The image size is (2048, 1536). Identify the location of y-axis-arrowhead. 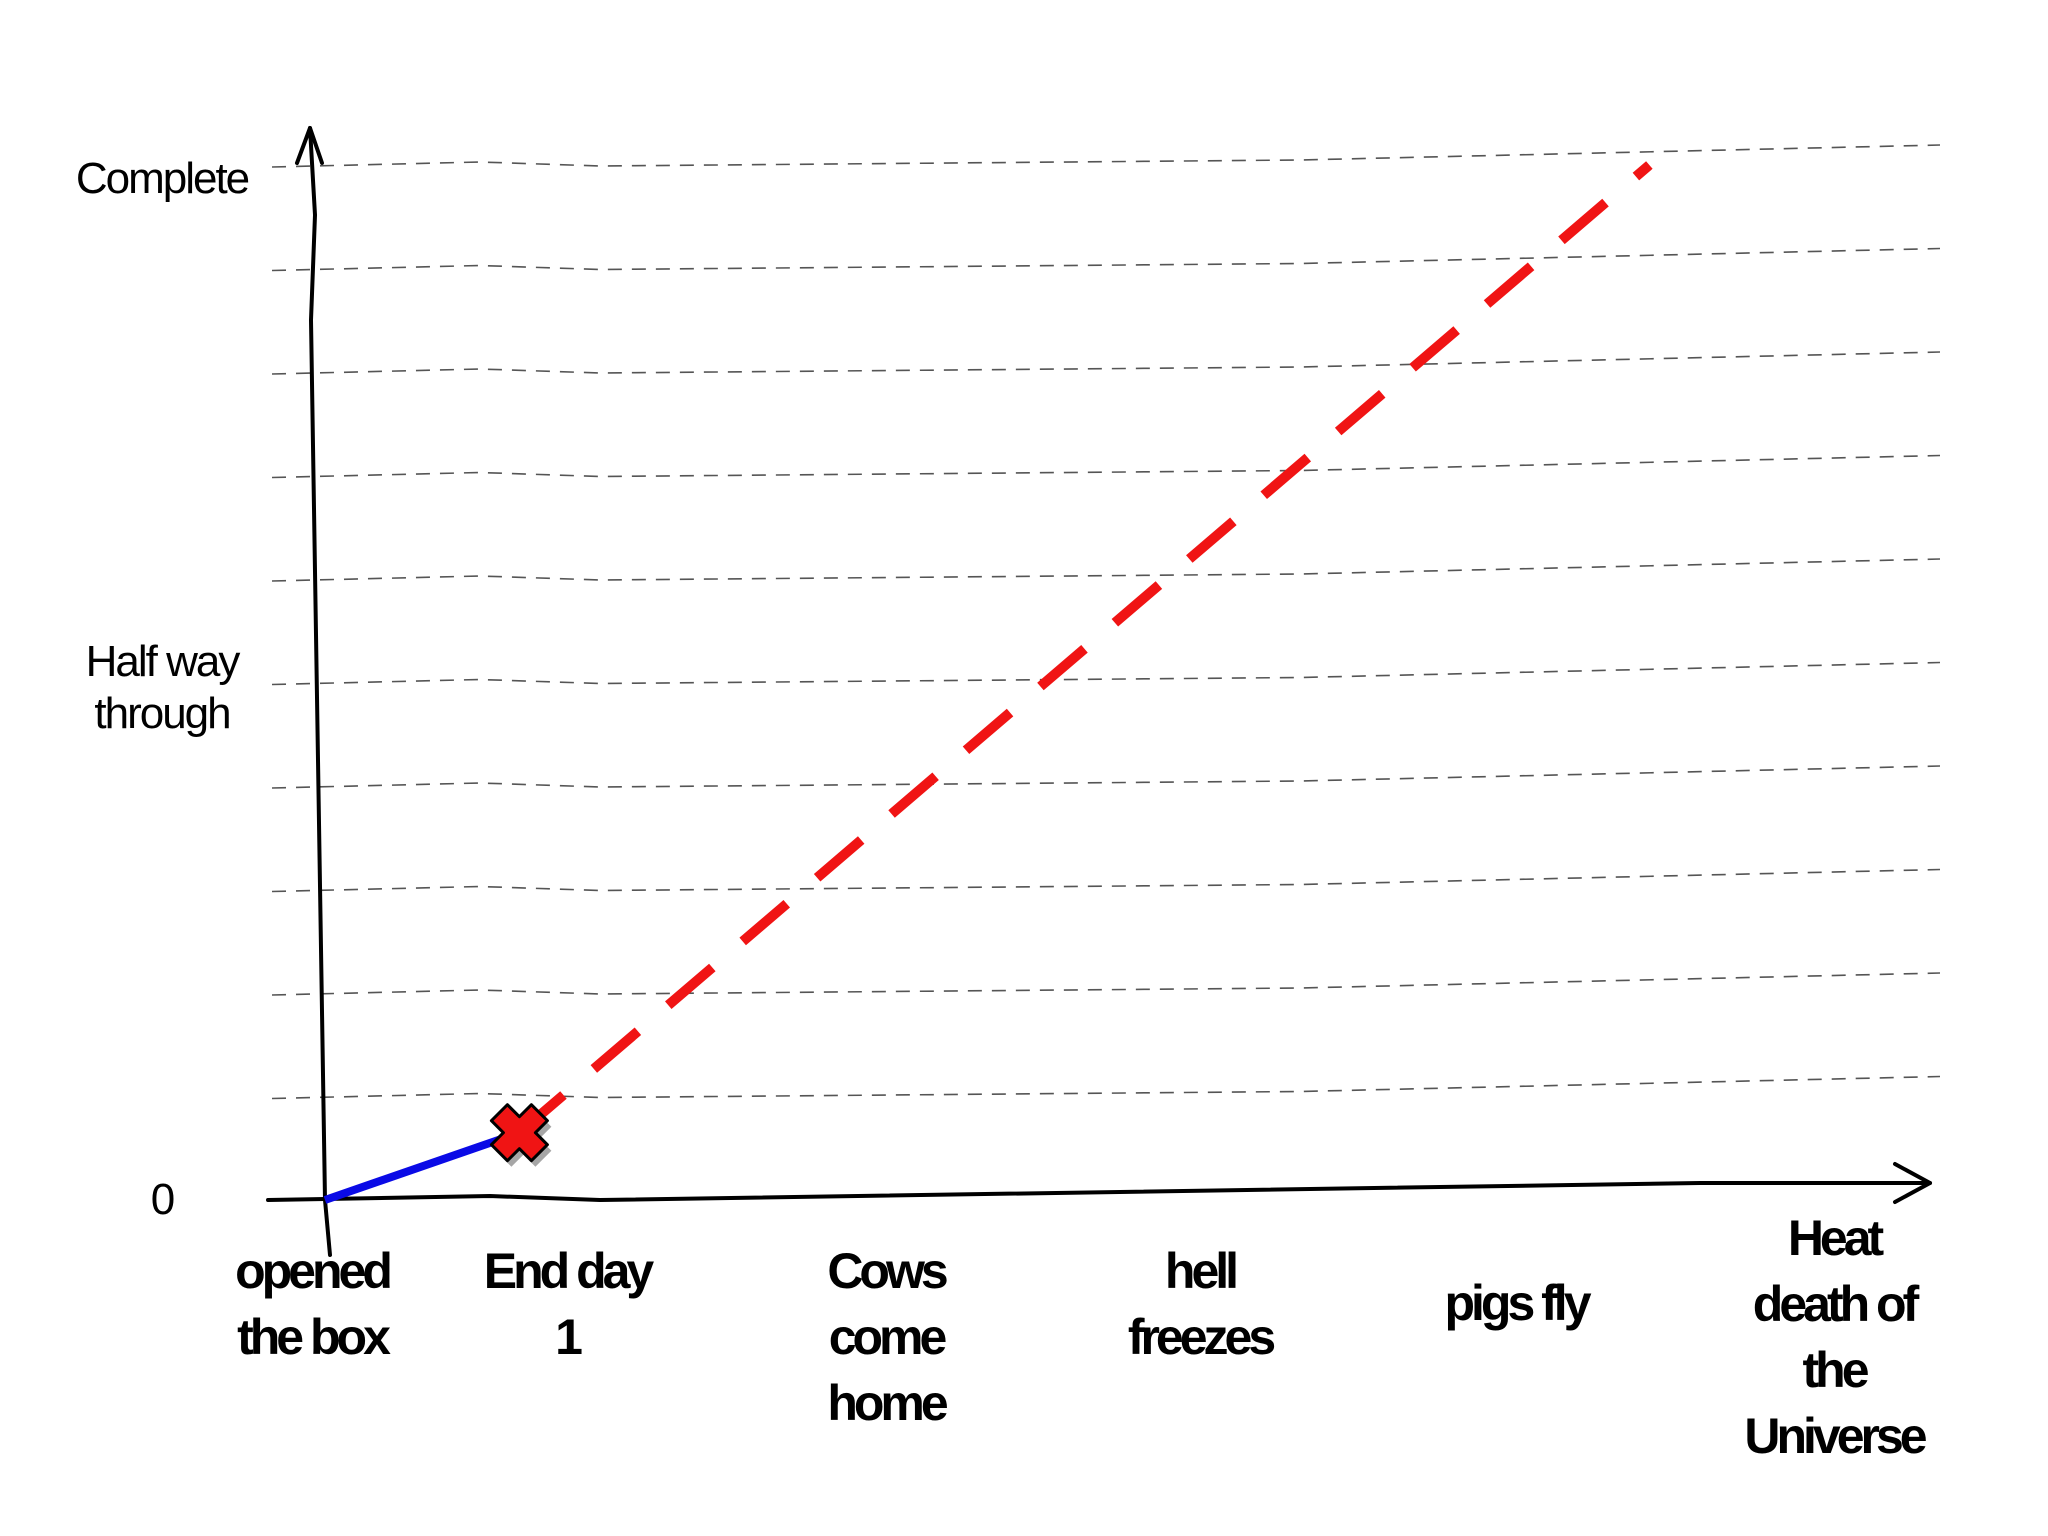
(309, 145).